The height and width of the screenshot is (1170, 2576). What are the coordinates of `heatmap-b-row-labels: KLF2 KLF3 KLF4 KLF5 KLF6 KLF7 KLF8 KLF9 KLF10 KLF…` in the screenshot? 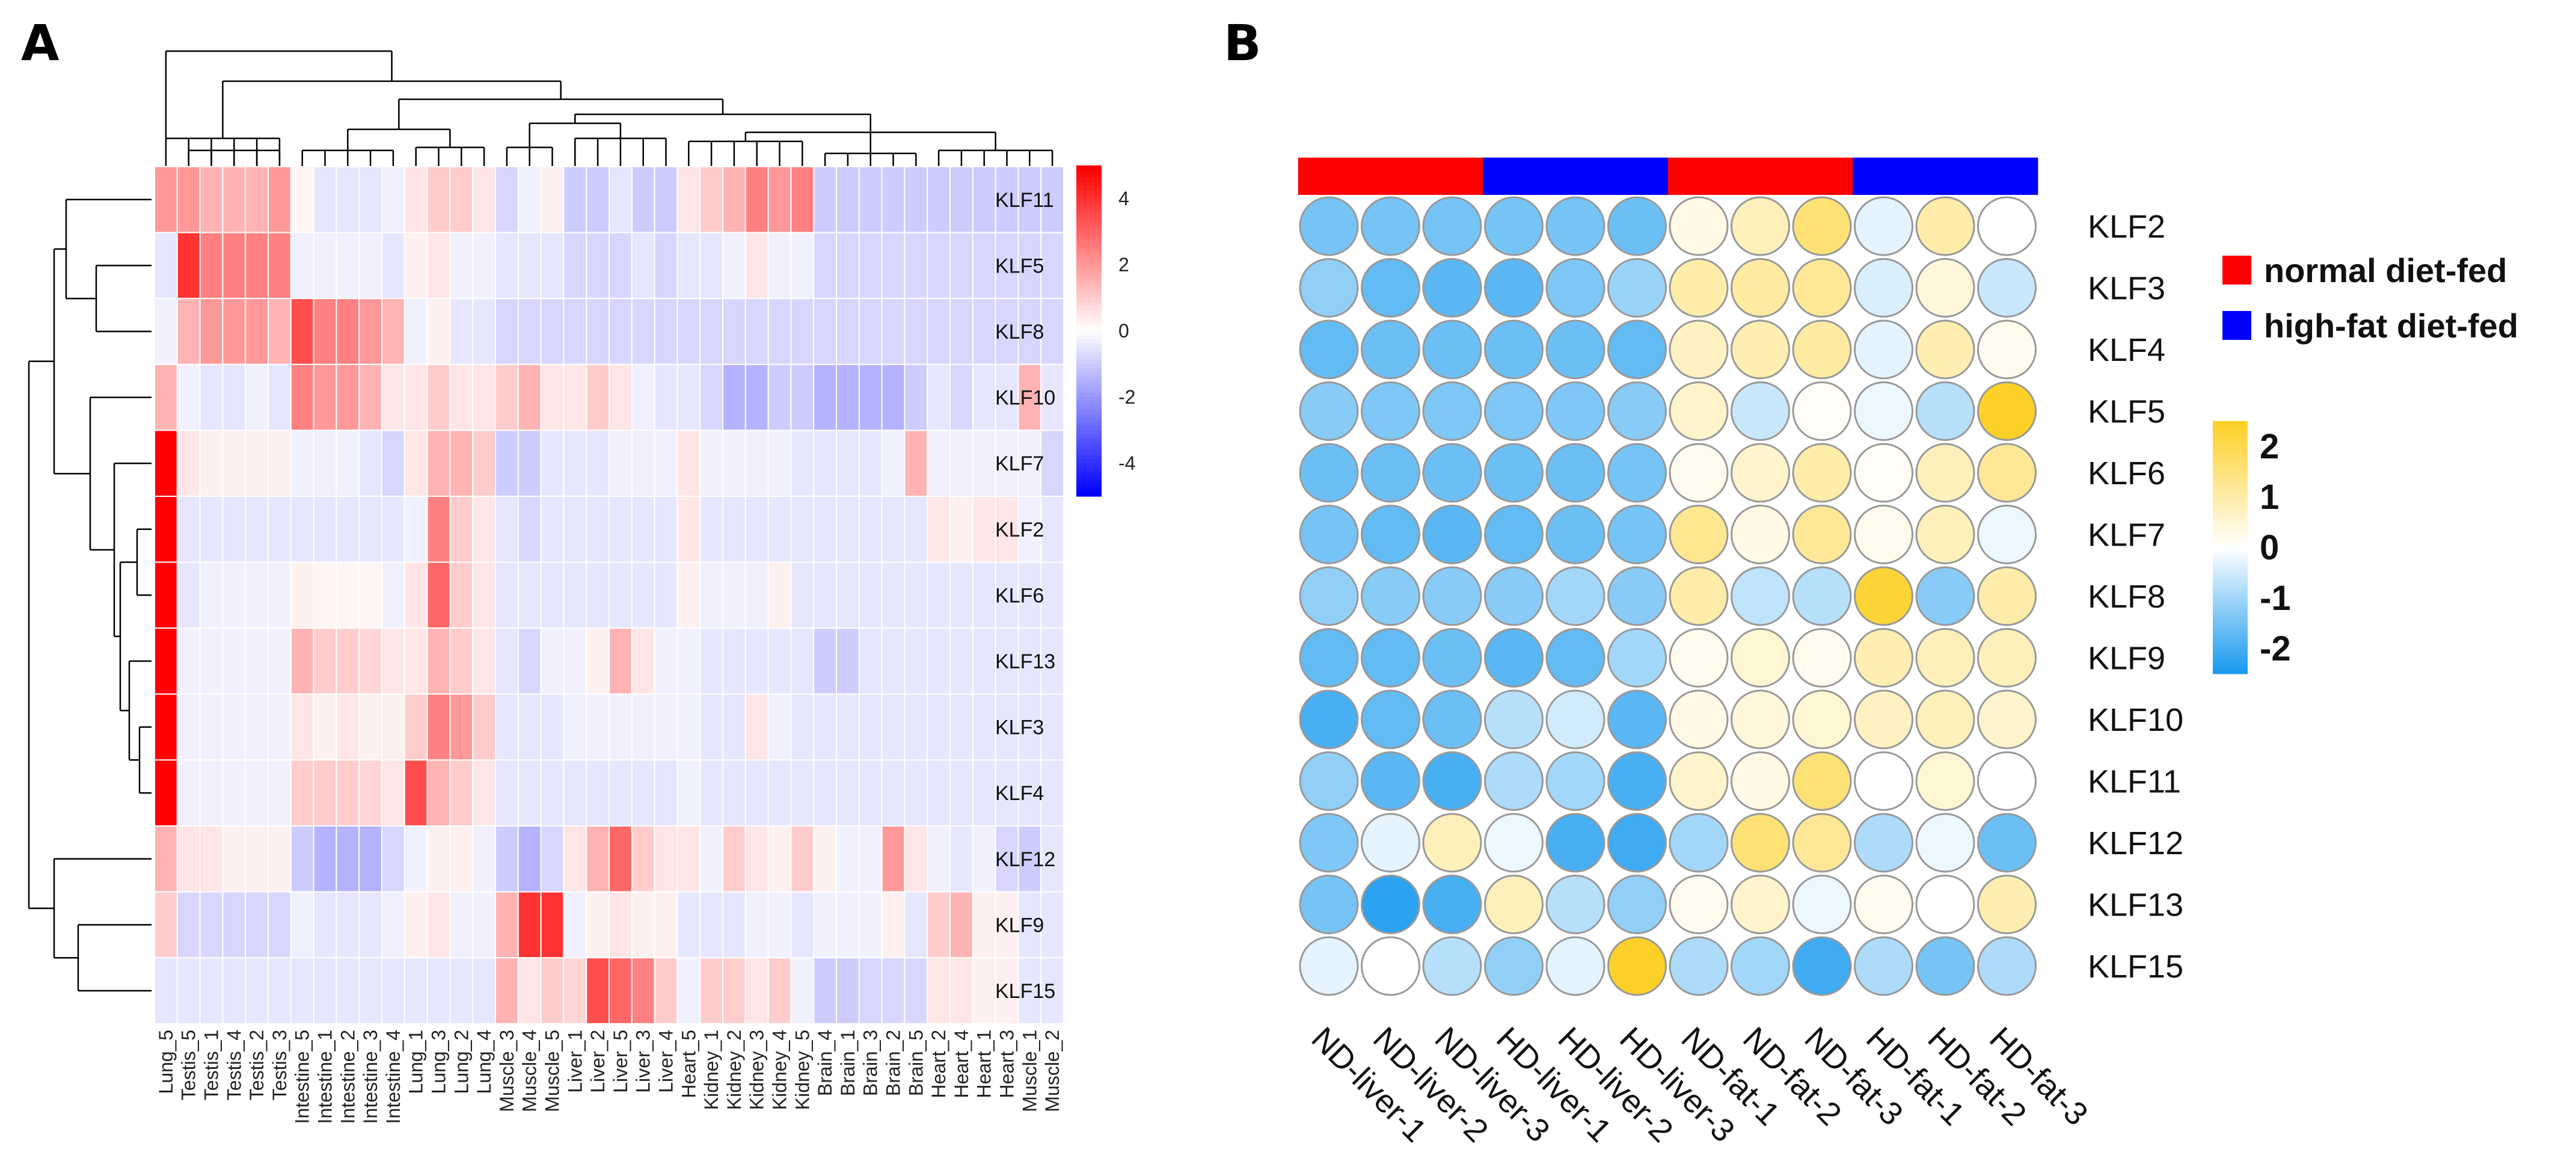 It's located at (2135, 597).